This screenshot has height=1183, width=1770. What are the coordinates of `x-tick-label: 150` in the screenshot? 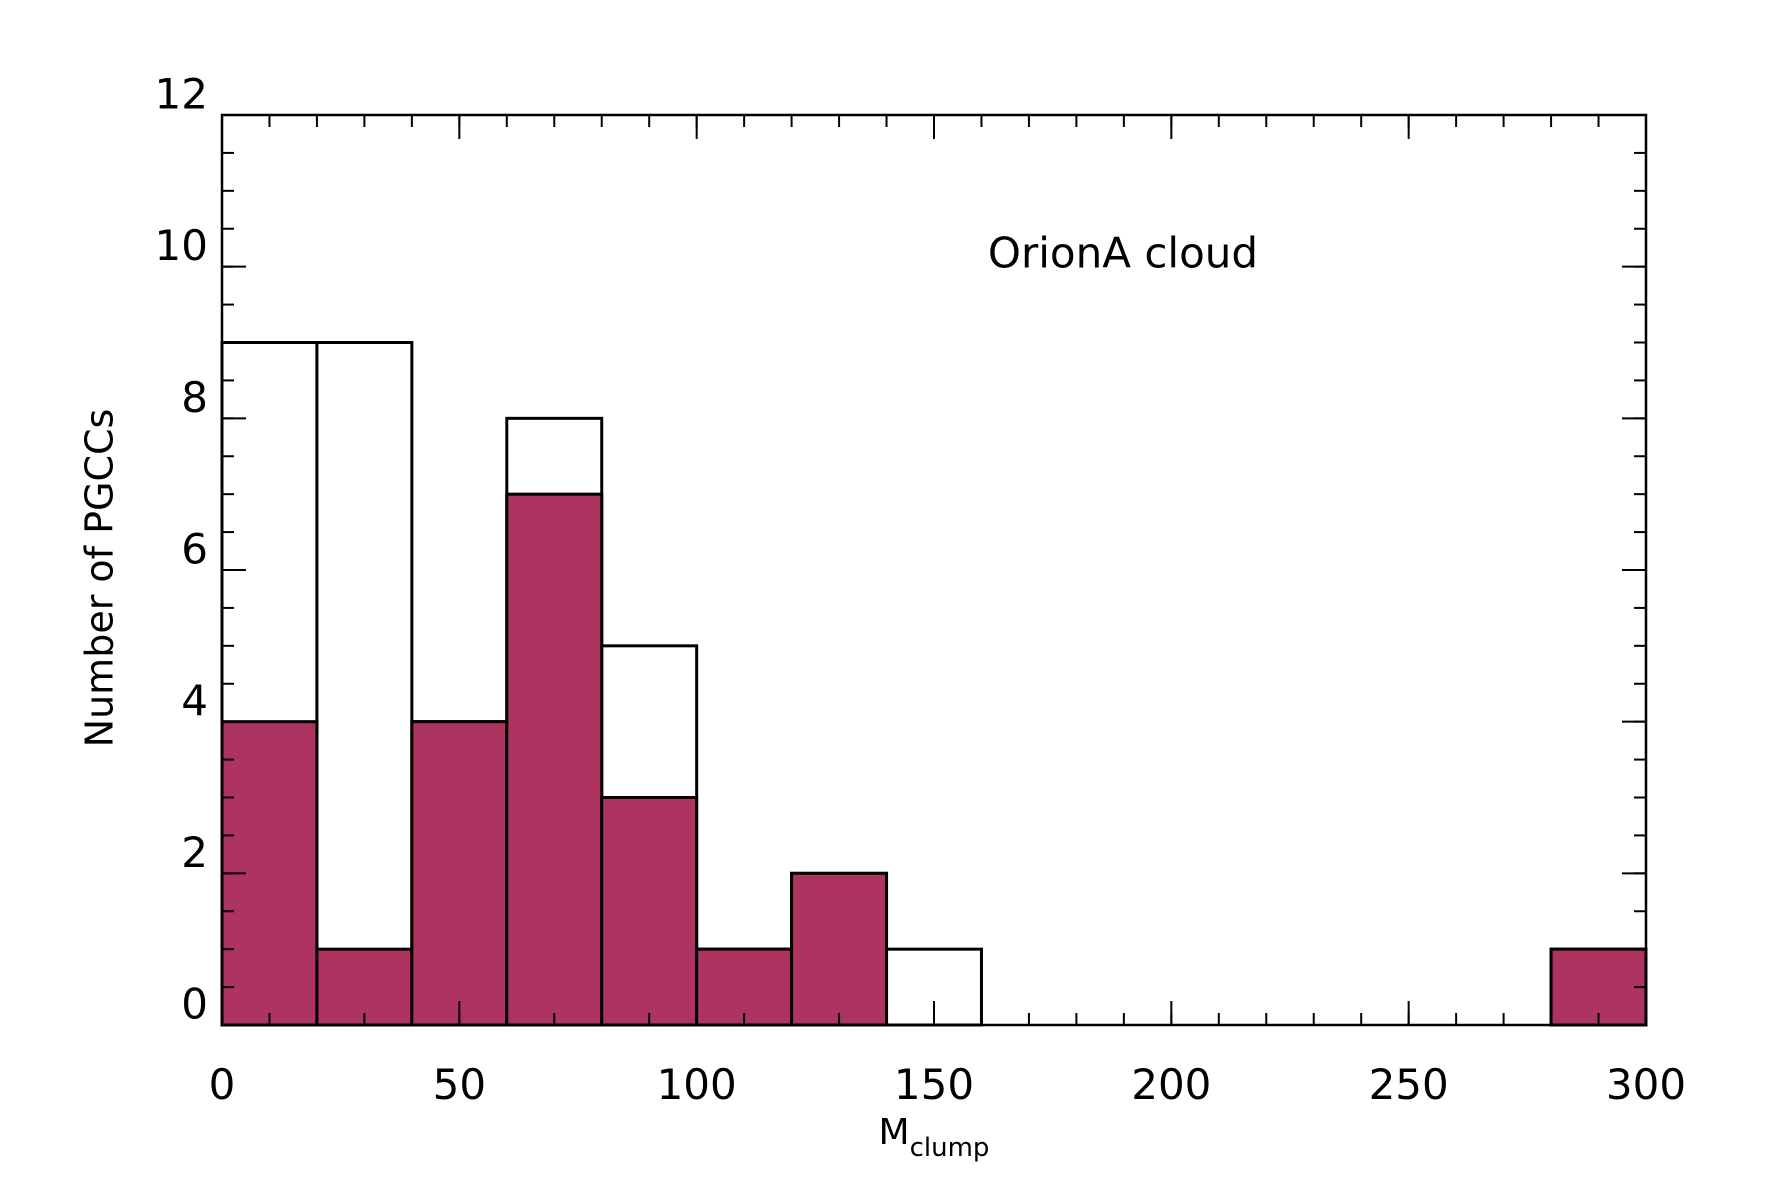 It's located at (934, 1084).